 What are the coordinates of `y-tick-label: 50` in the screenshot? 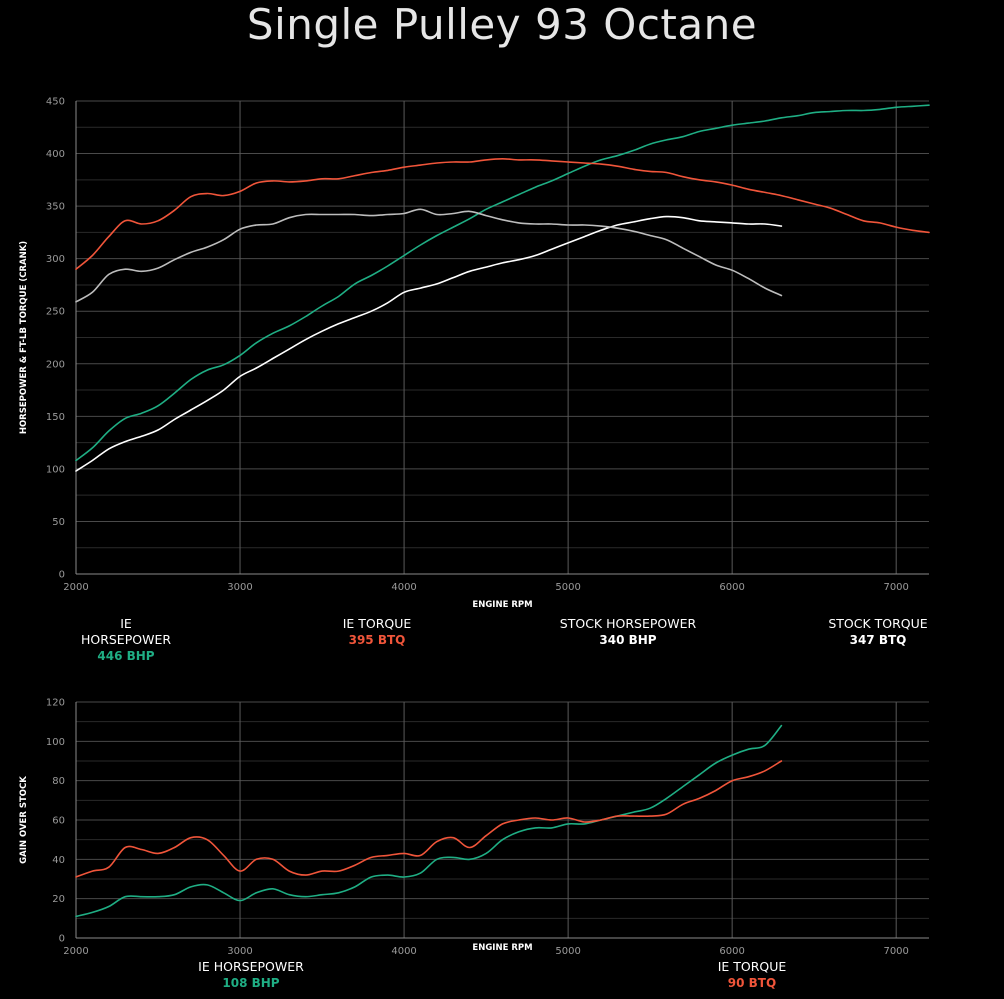 It's located at (58, 522).